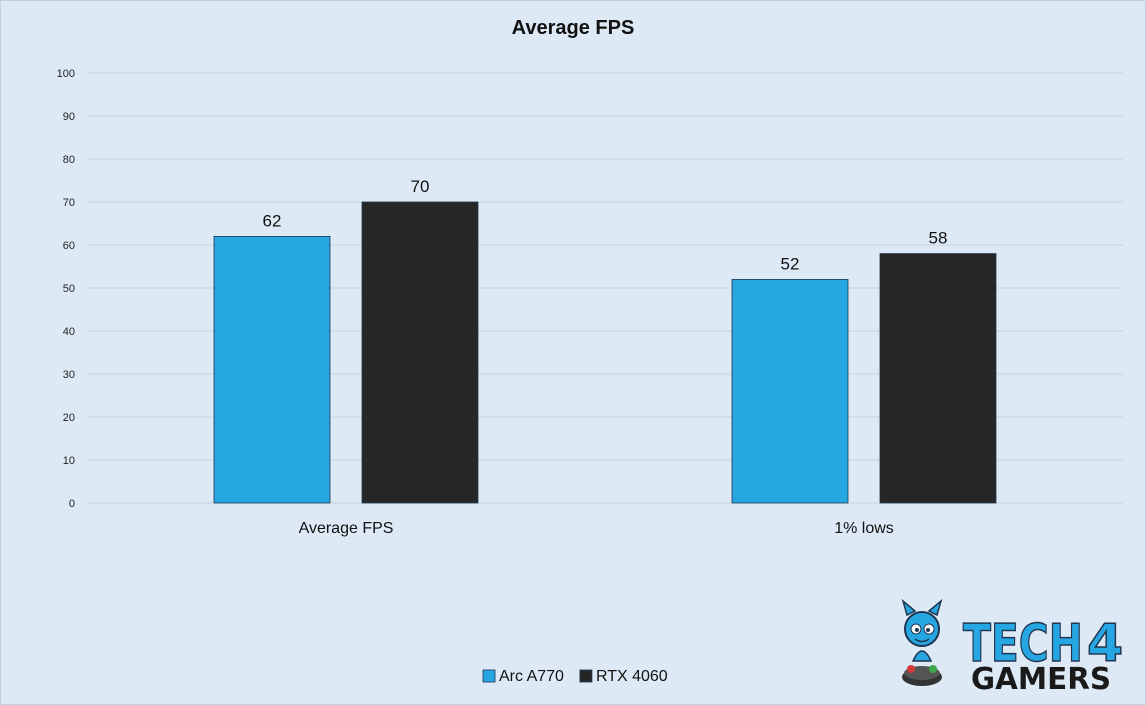  Describe the element at coordinates (272, 220) in the screenshot. I see `data-label: 62` at that location.